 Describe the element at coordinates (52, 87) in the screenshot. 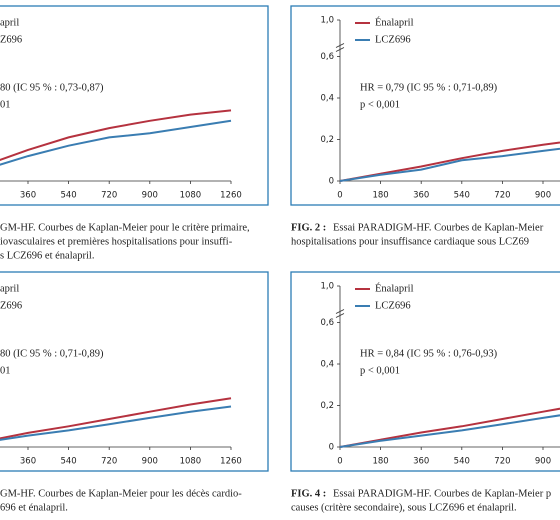

I see `annotation: 80 (IC 95 % : 0,73-0,87)` at that location.